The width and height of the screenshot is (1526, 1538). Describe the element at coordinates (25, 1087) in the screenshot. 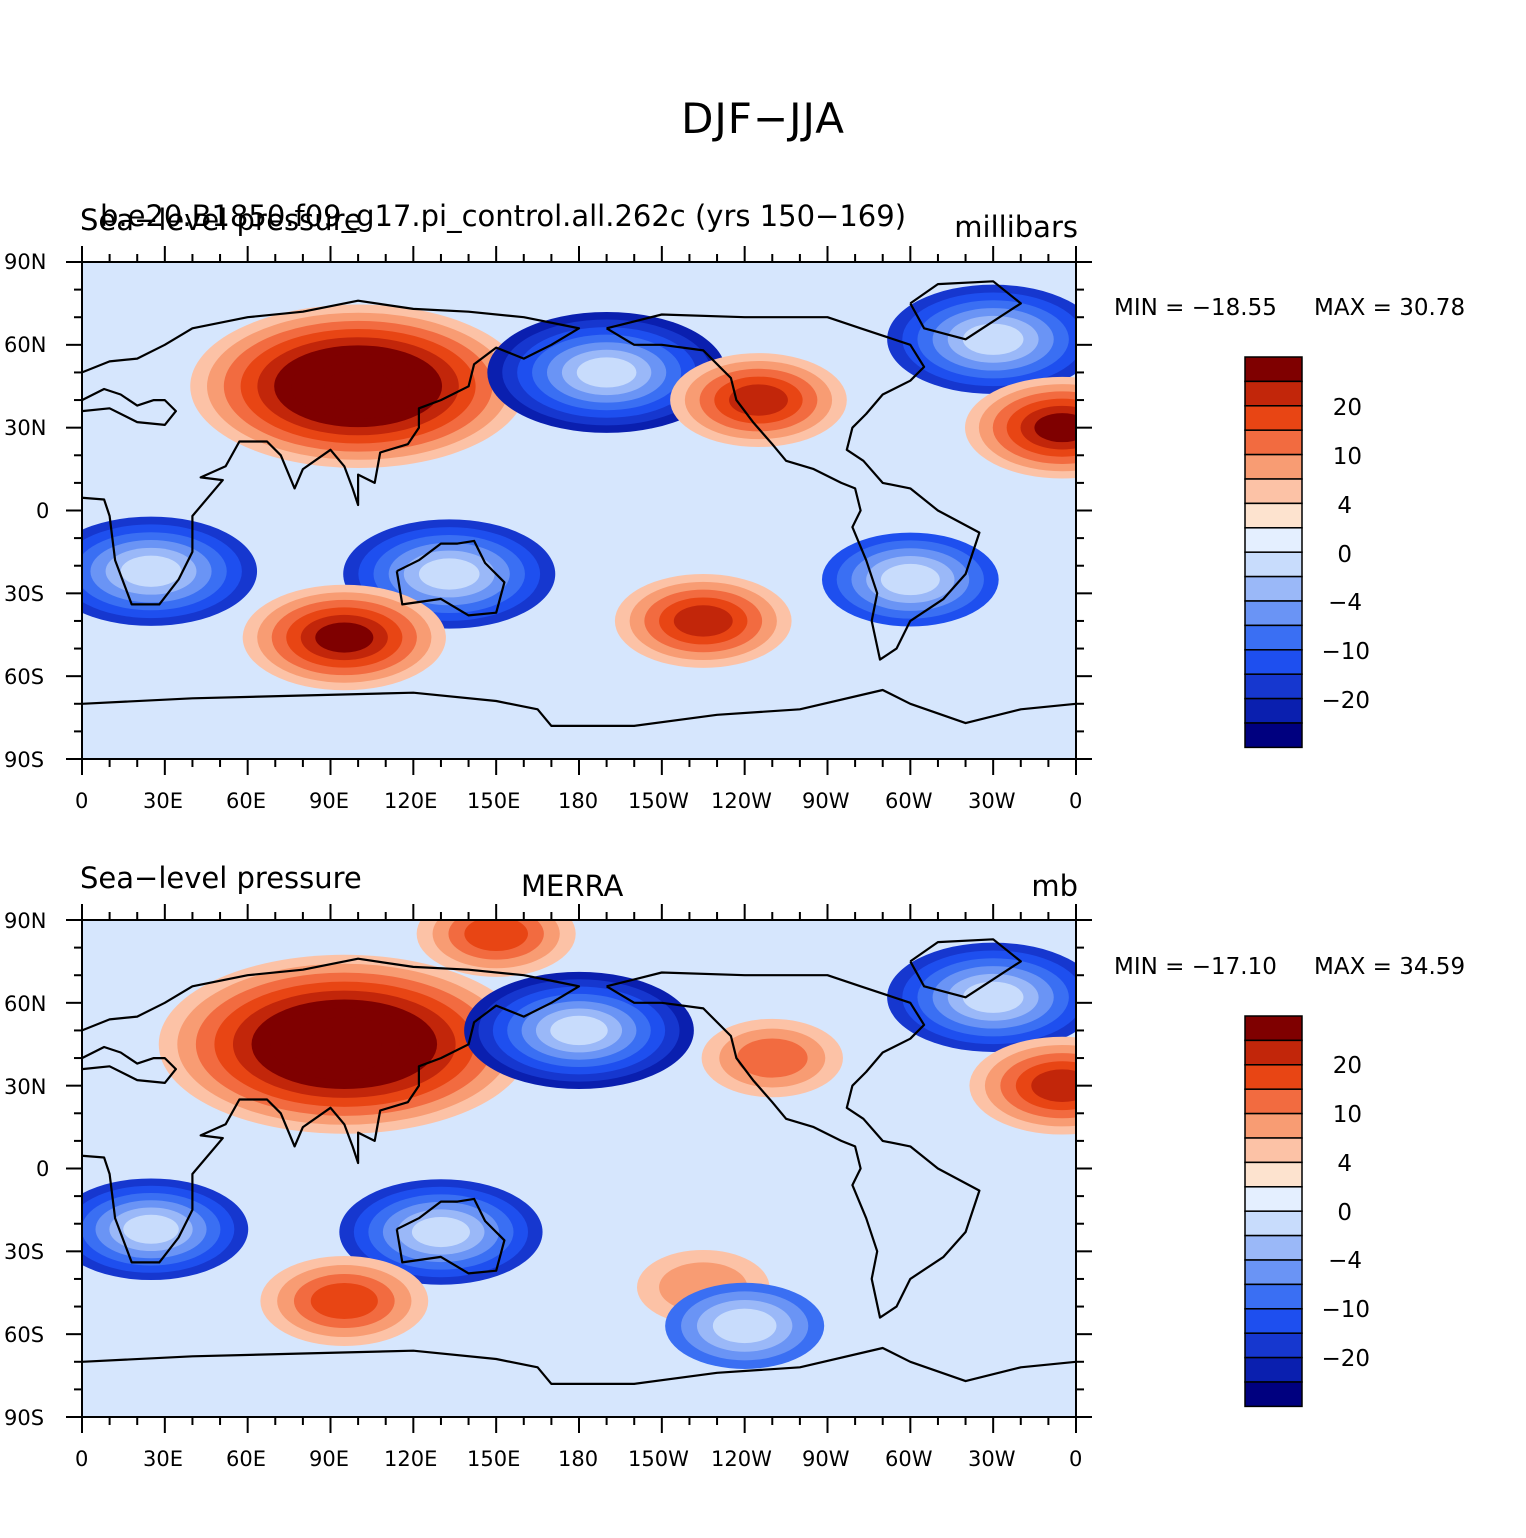

I see `lat-label: 30N` at that location.